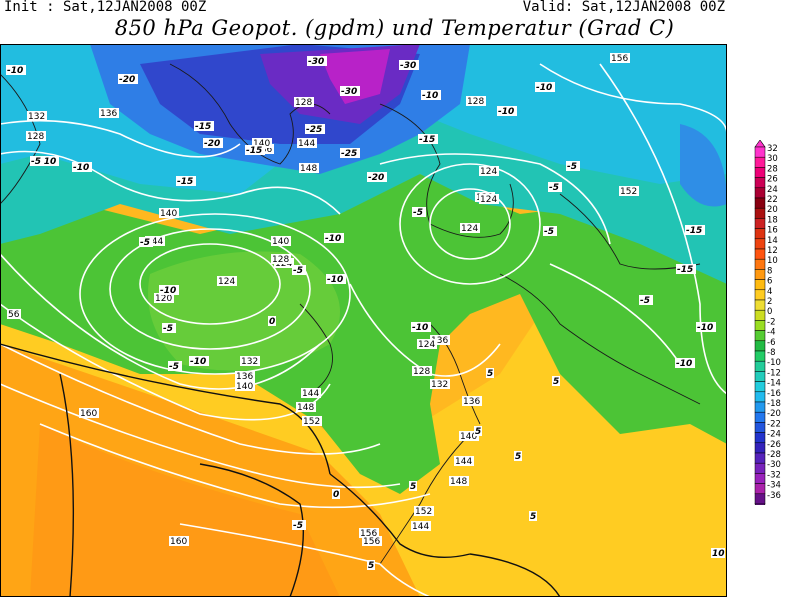  What do you see at coordinates (769, 302) in the screenshot?
I see `legend-label: 2` at bounding box center [769, 302].